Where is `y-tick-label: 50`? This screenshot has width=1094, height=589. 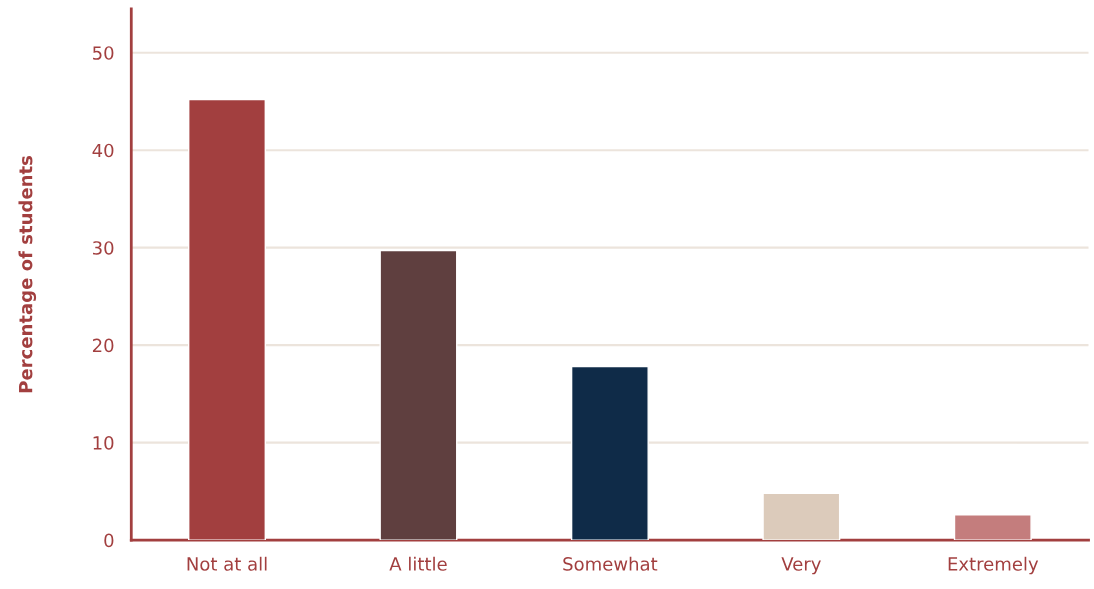
y-tick-label: 50 is located at coordinates (103, 53).